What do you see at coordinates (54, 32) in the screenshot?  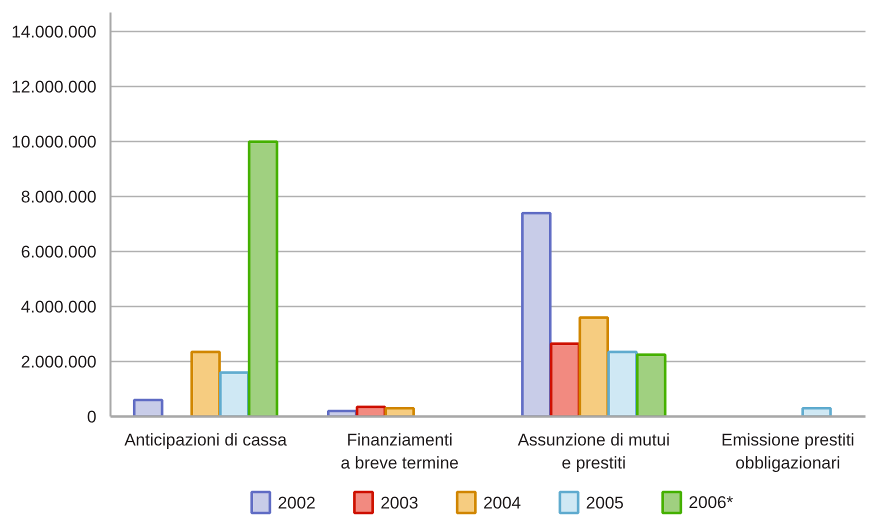 I see `y-tick-label: 14.000.000` at bounding box center [54, 32].